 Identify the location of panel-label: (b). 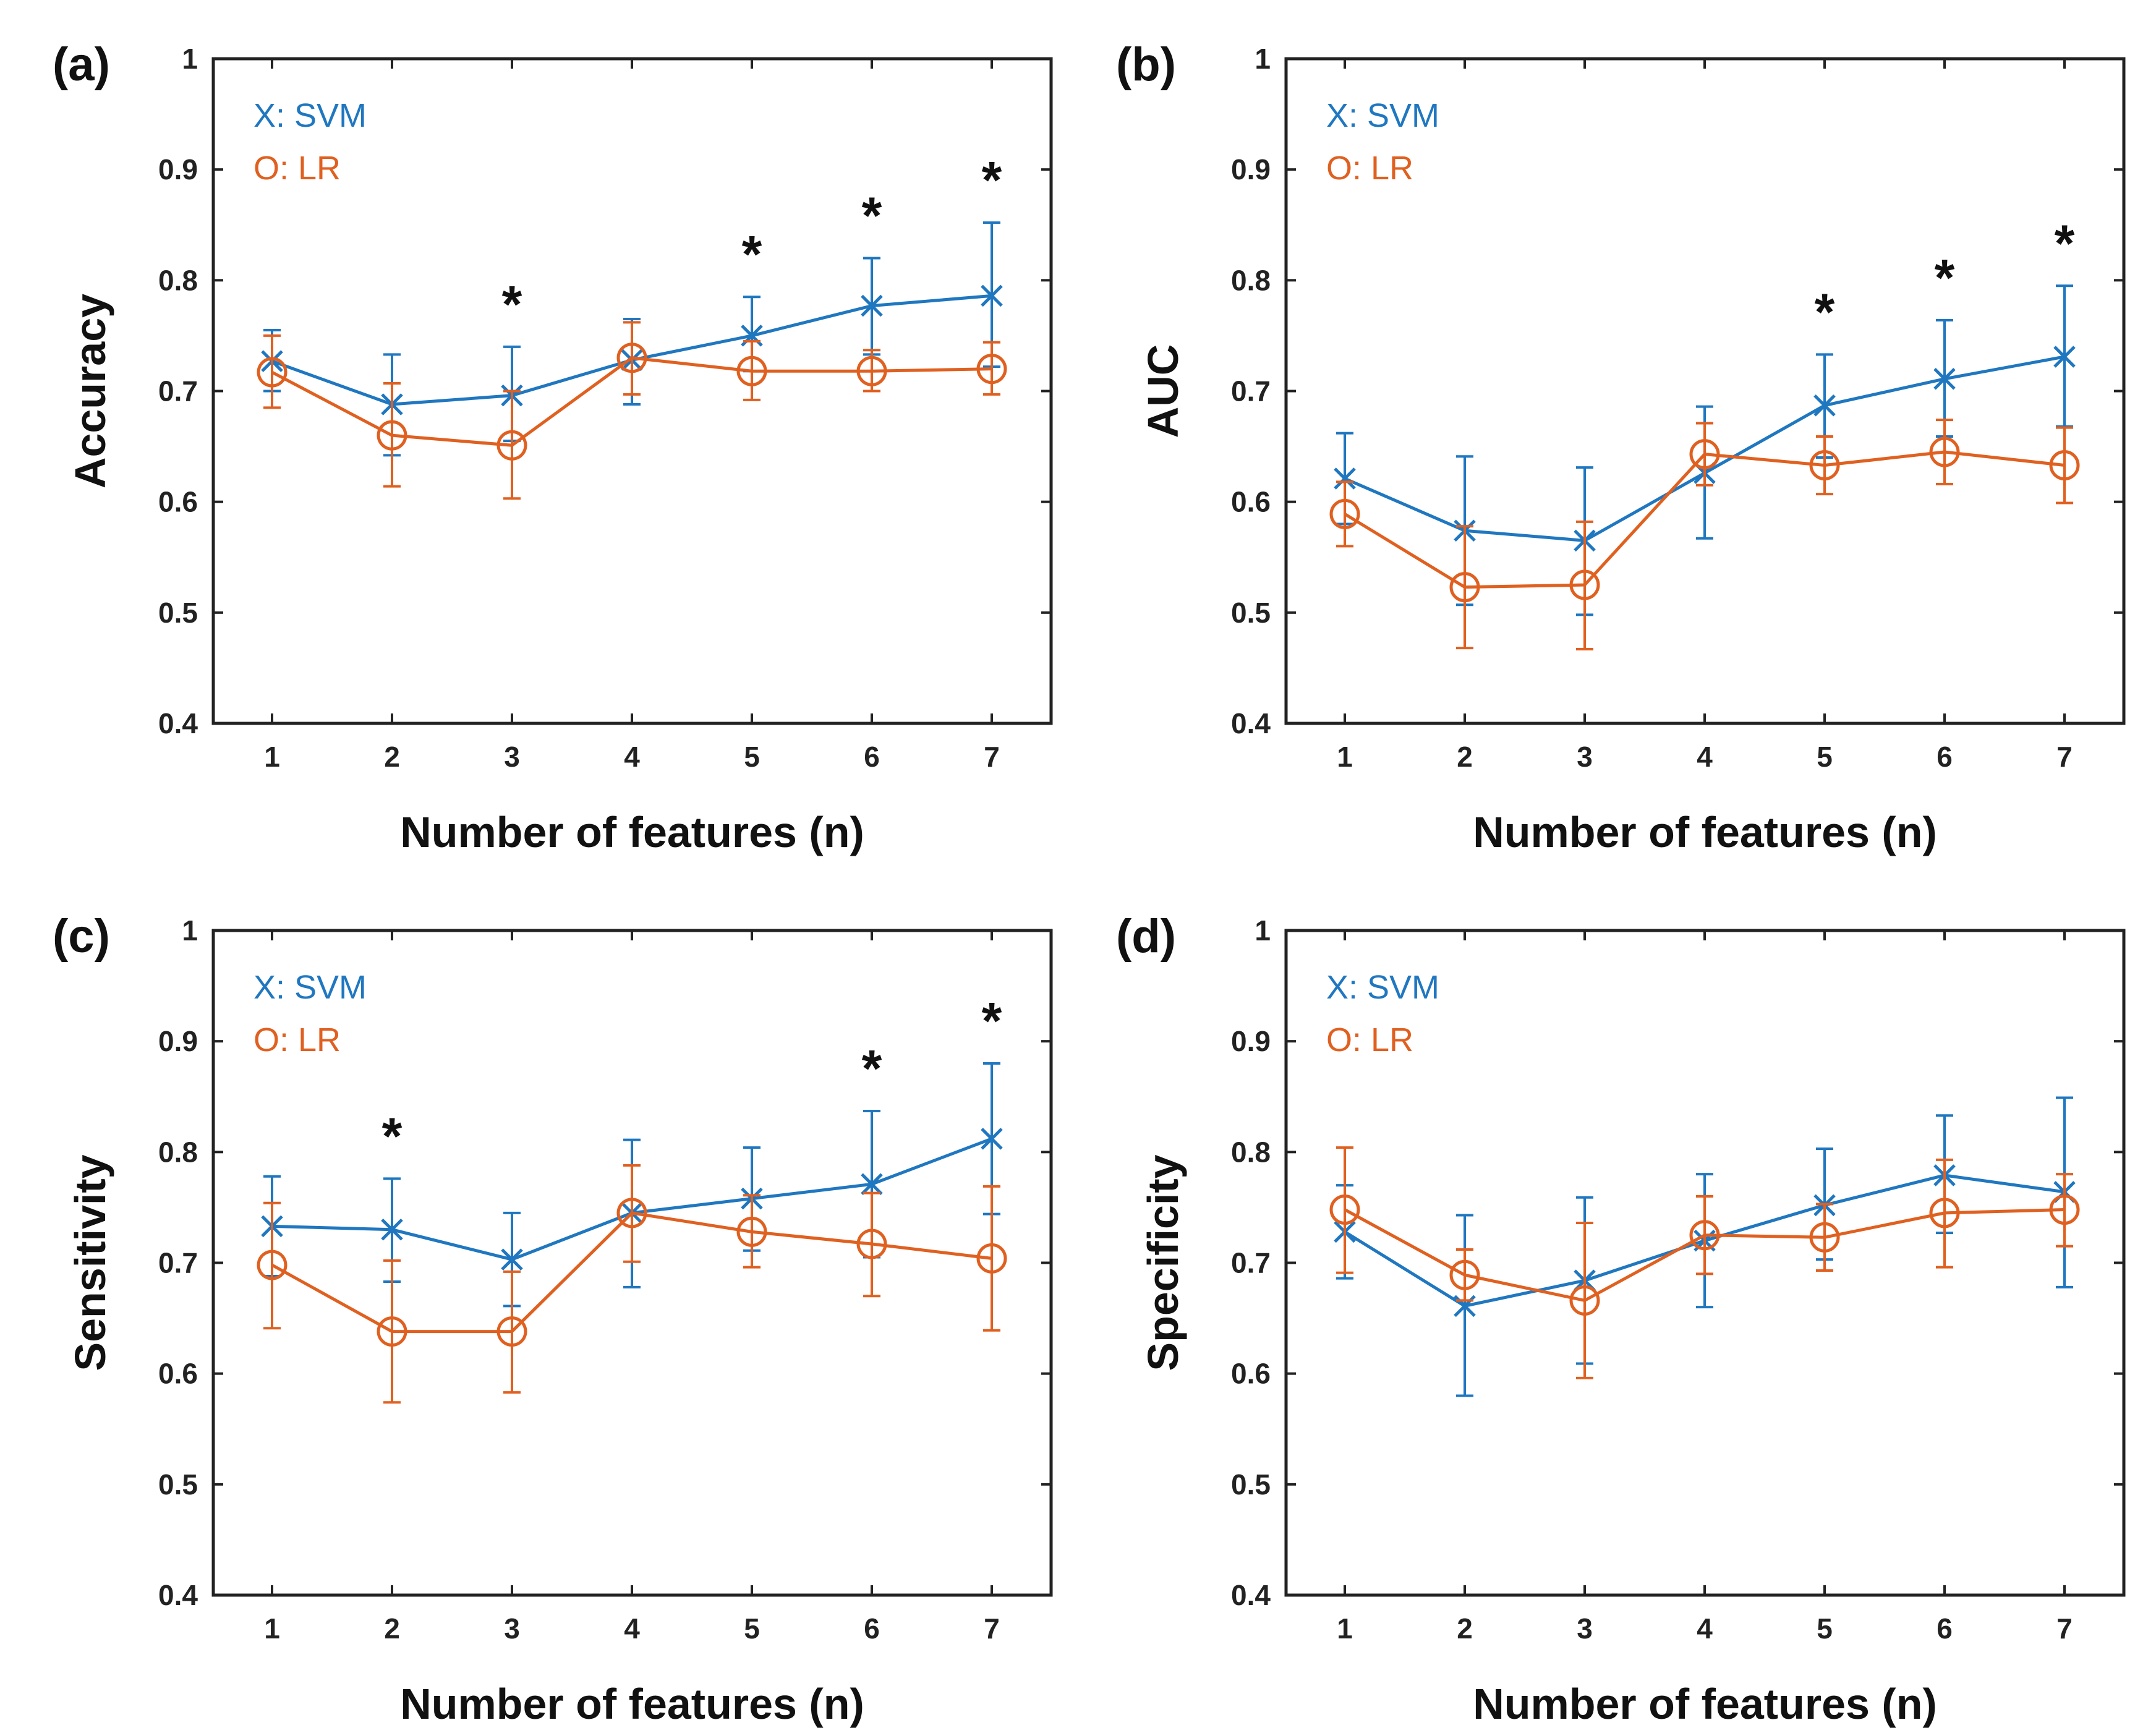
(1146, 64).